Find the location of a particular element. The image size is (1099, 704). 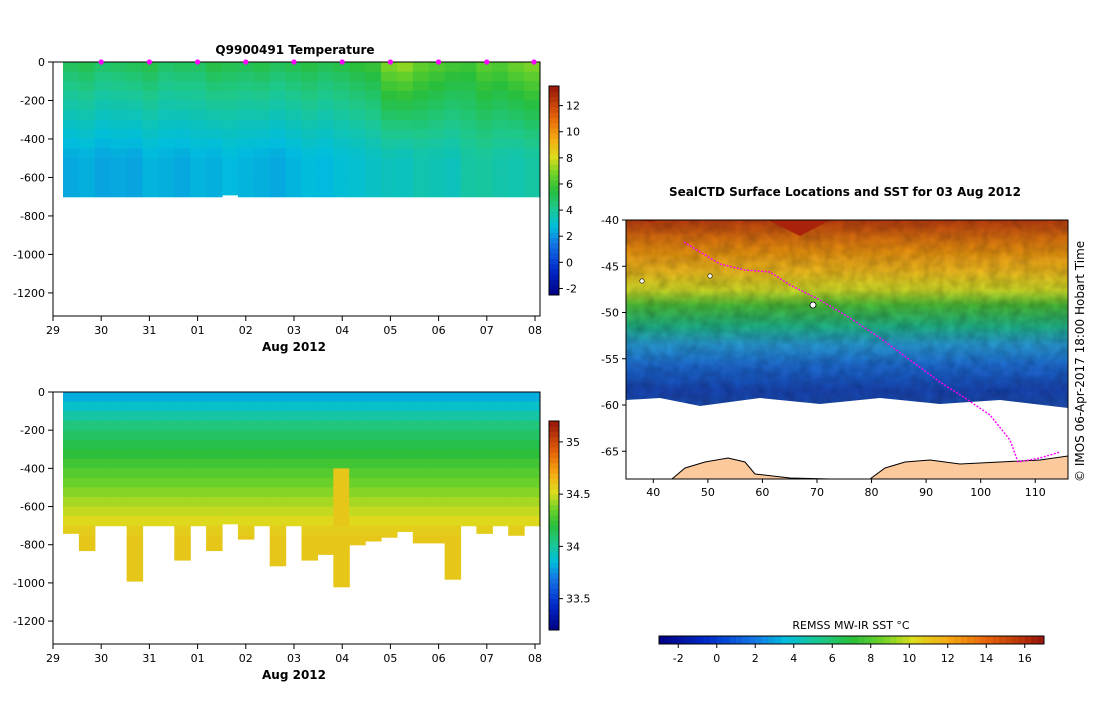

x-tick-label: 02 is located at coordinates (246, 330).